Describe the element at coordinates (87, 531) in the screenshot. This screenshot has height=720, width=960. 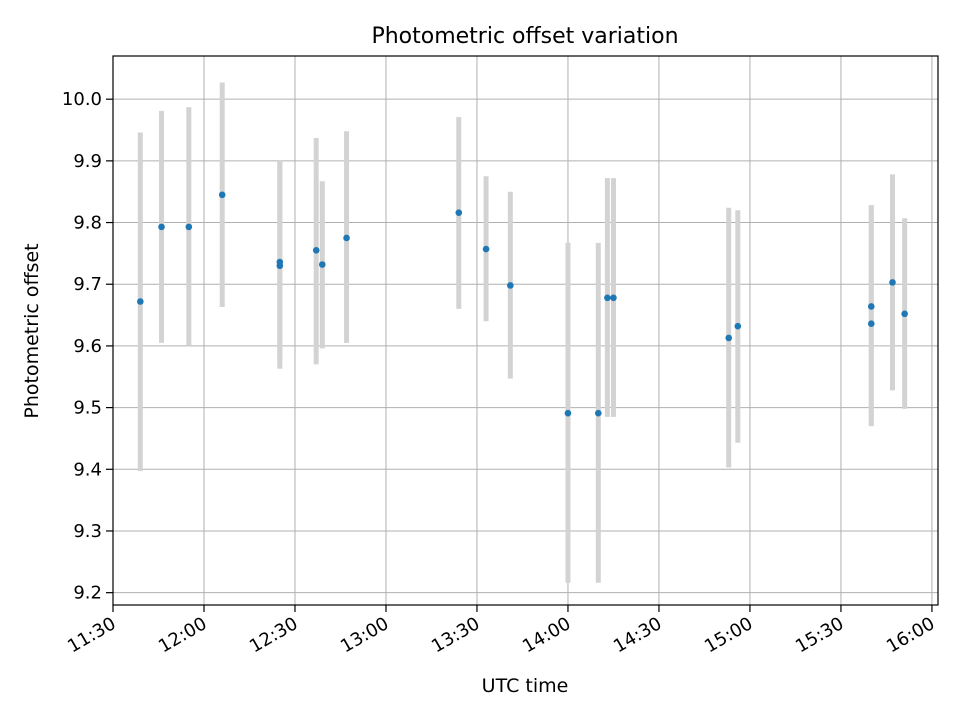
I see `y-tick-label: 9.3` at that location.